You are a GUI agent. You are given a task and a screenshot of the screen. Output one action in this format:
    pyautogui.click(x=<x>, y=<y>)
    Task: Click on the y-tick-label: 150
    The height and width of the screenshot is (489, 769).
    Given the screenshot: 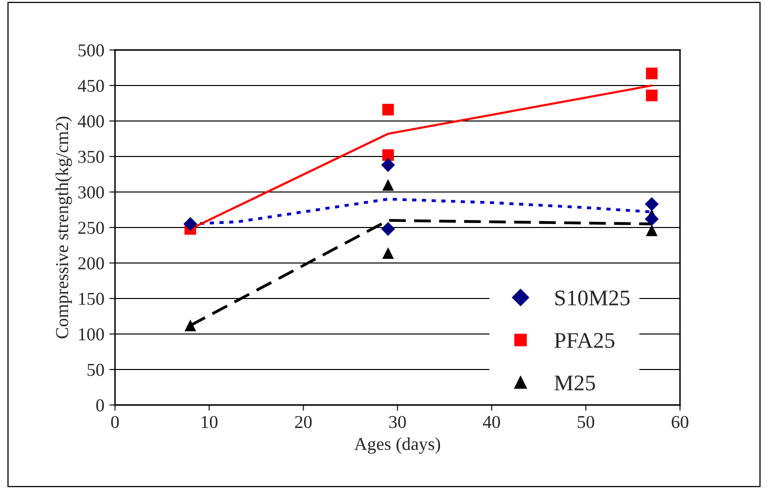 What is the action you would take?
    pyautogui.click(x=91, y=298)
    